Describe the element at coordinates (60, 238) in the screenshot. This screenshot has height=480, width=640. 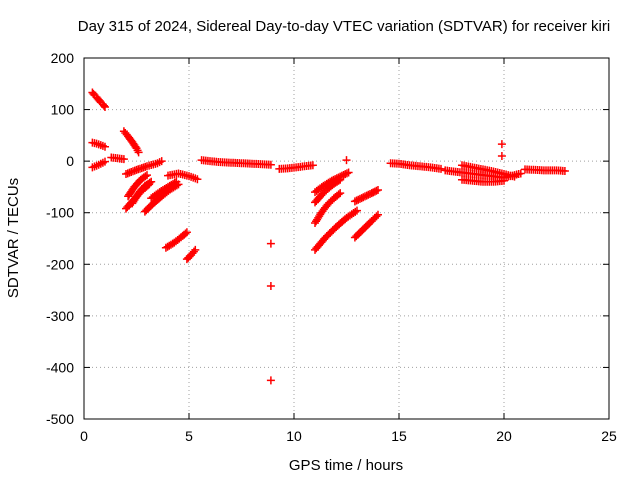
I see `y-axis-tick-labels: 200 100 0 -100 -200 -300 -400 -500` at that location.